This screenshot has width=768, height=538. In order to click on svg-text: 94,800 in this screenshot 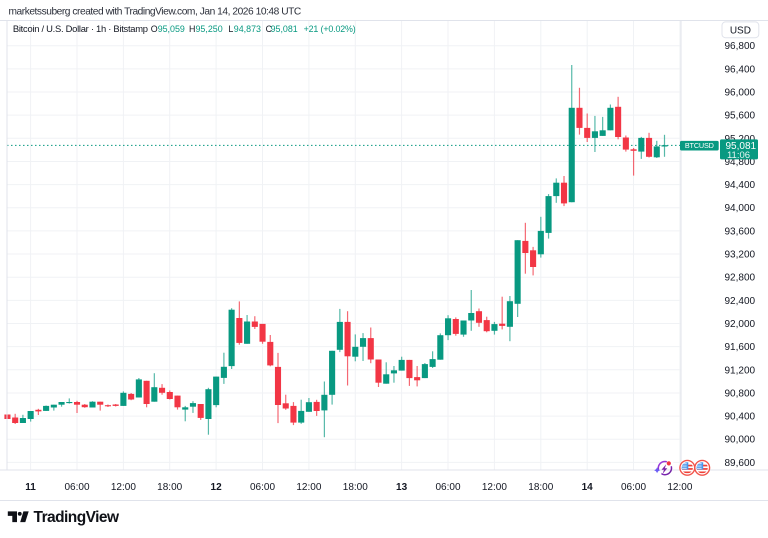, I will do `click(740, 162)`.